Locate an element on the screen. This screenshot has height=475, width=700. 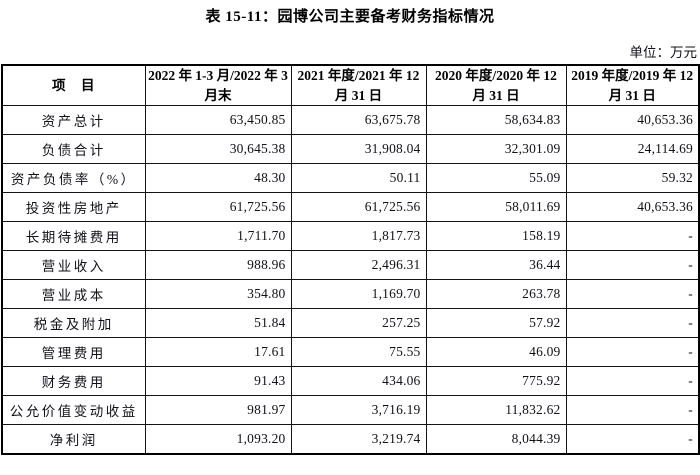
cell-value: 434.06 is located at coordinates (358, 381).